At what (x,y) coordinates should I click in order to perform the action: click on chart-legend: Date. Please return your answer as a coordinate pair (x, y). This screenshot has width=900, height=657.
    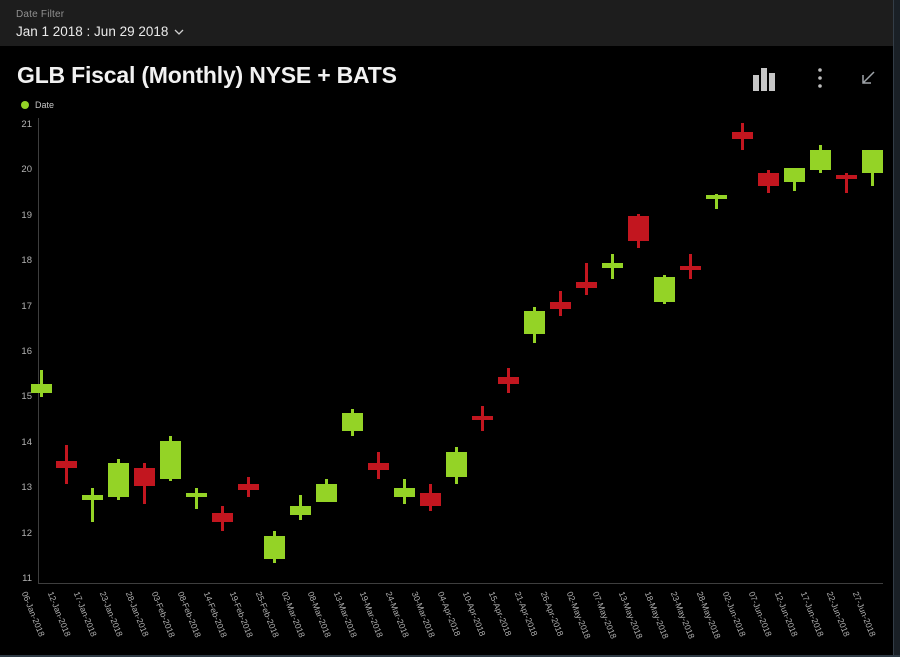
    Looking at the image, I should click on (37, 105).